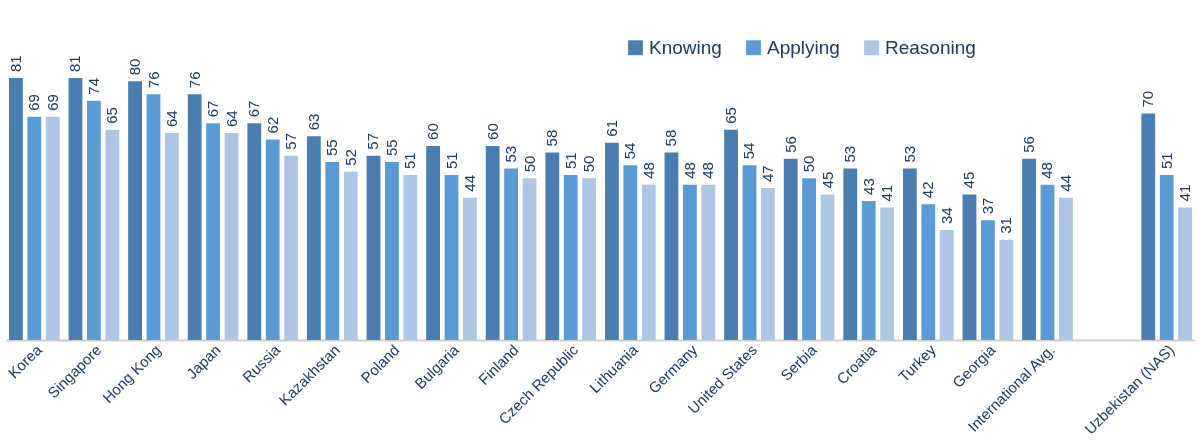 Image resolution: width=1200 pixels, height=442 pixels. I want to click on data-label: 63, so click(313, 122).